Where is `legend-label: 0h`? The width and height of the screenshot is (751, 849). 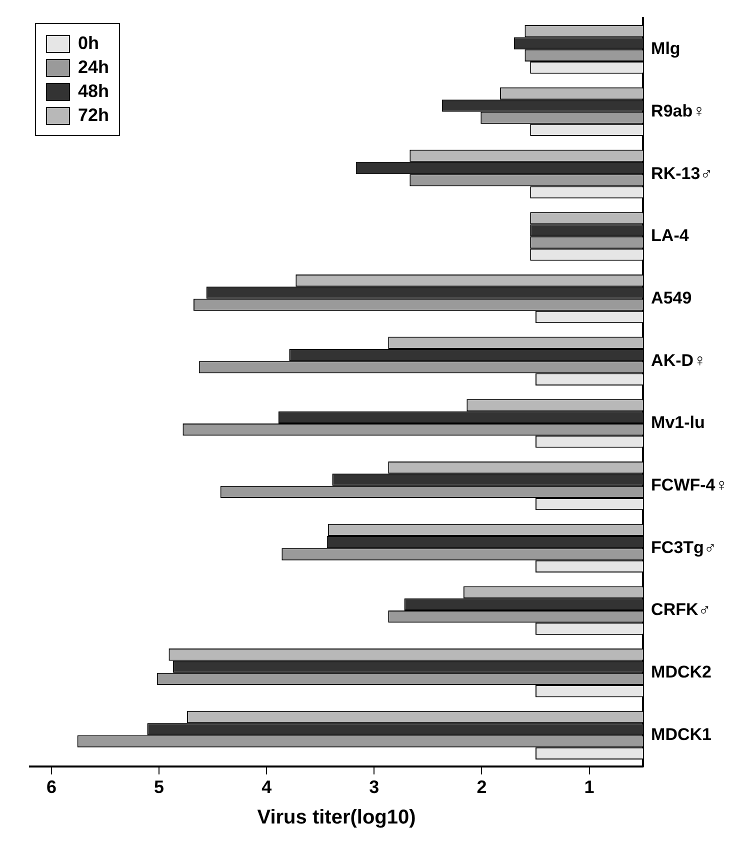
legend-label: 0h is located at coordinates (89, 43).